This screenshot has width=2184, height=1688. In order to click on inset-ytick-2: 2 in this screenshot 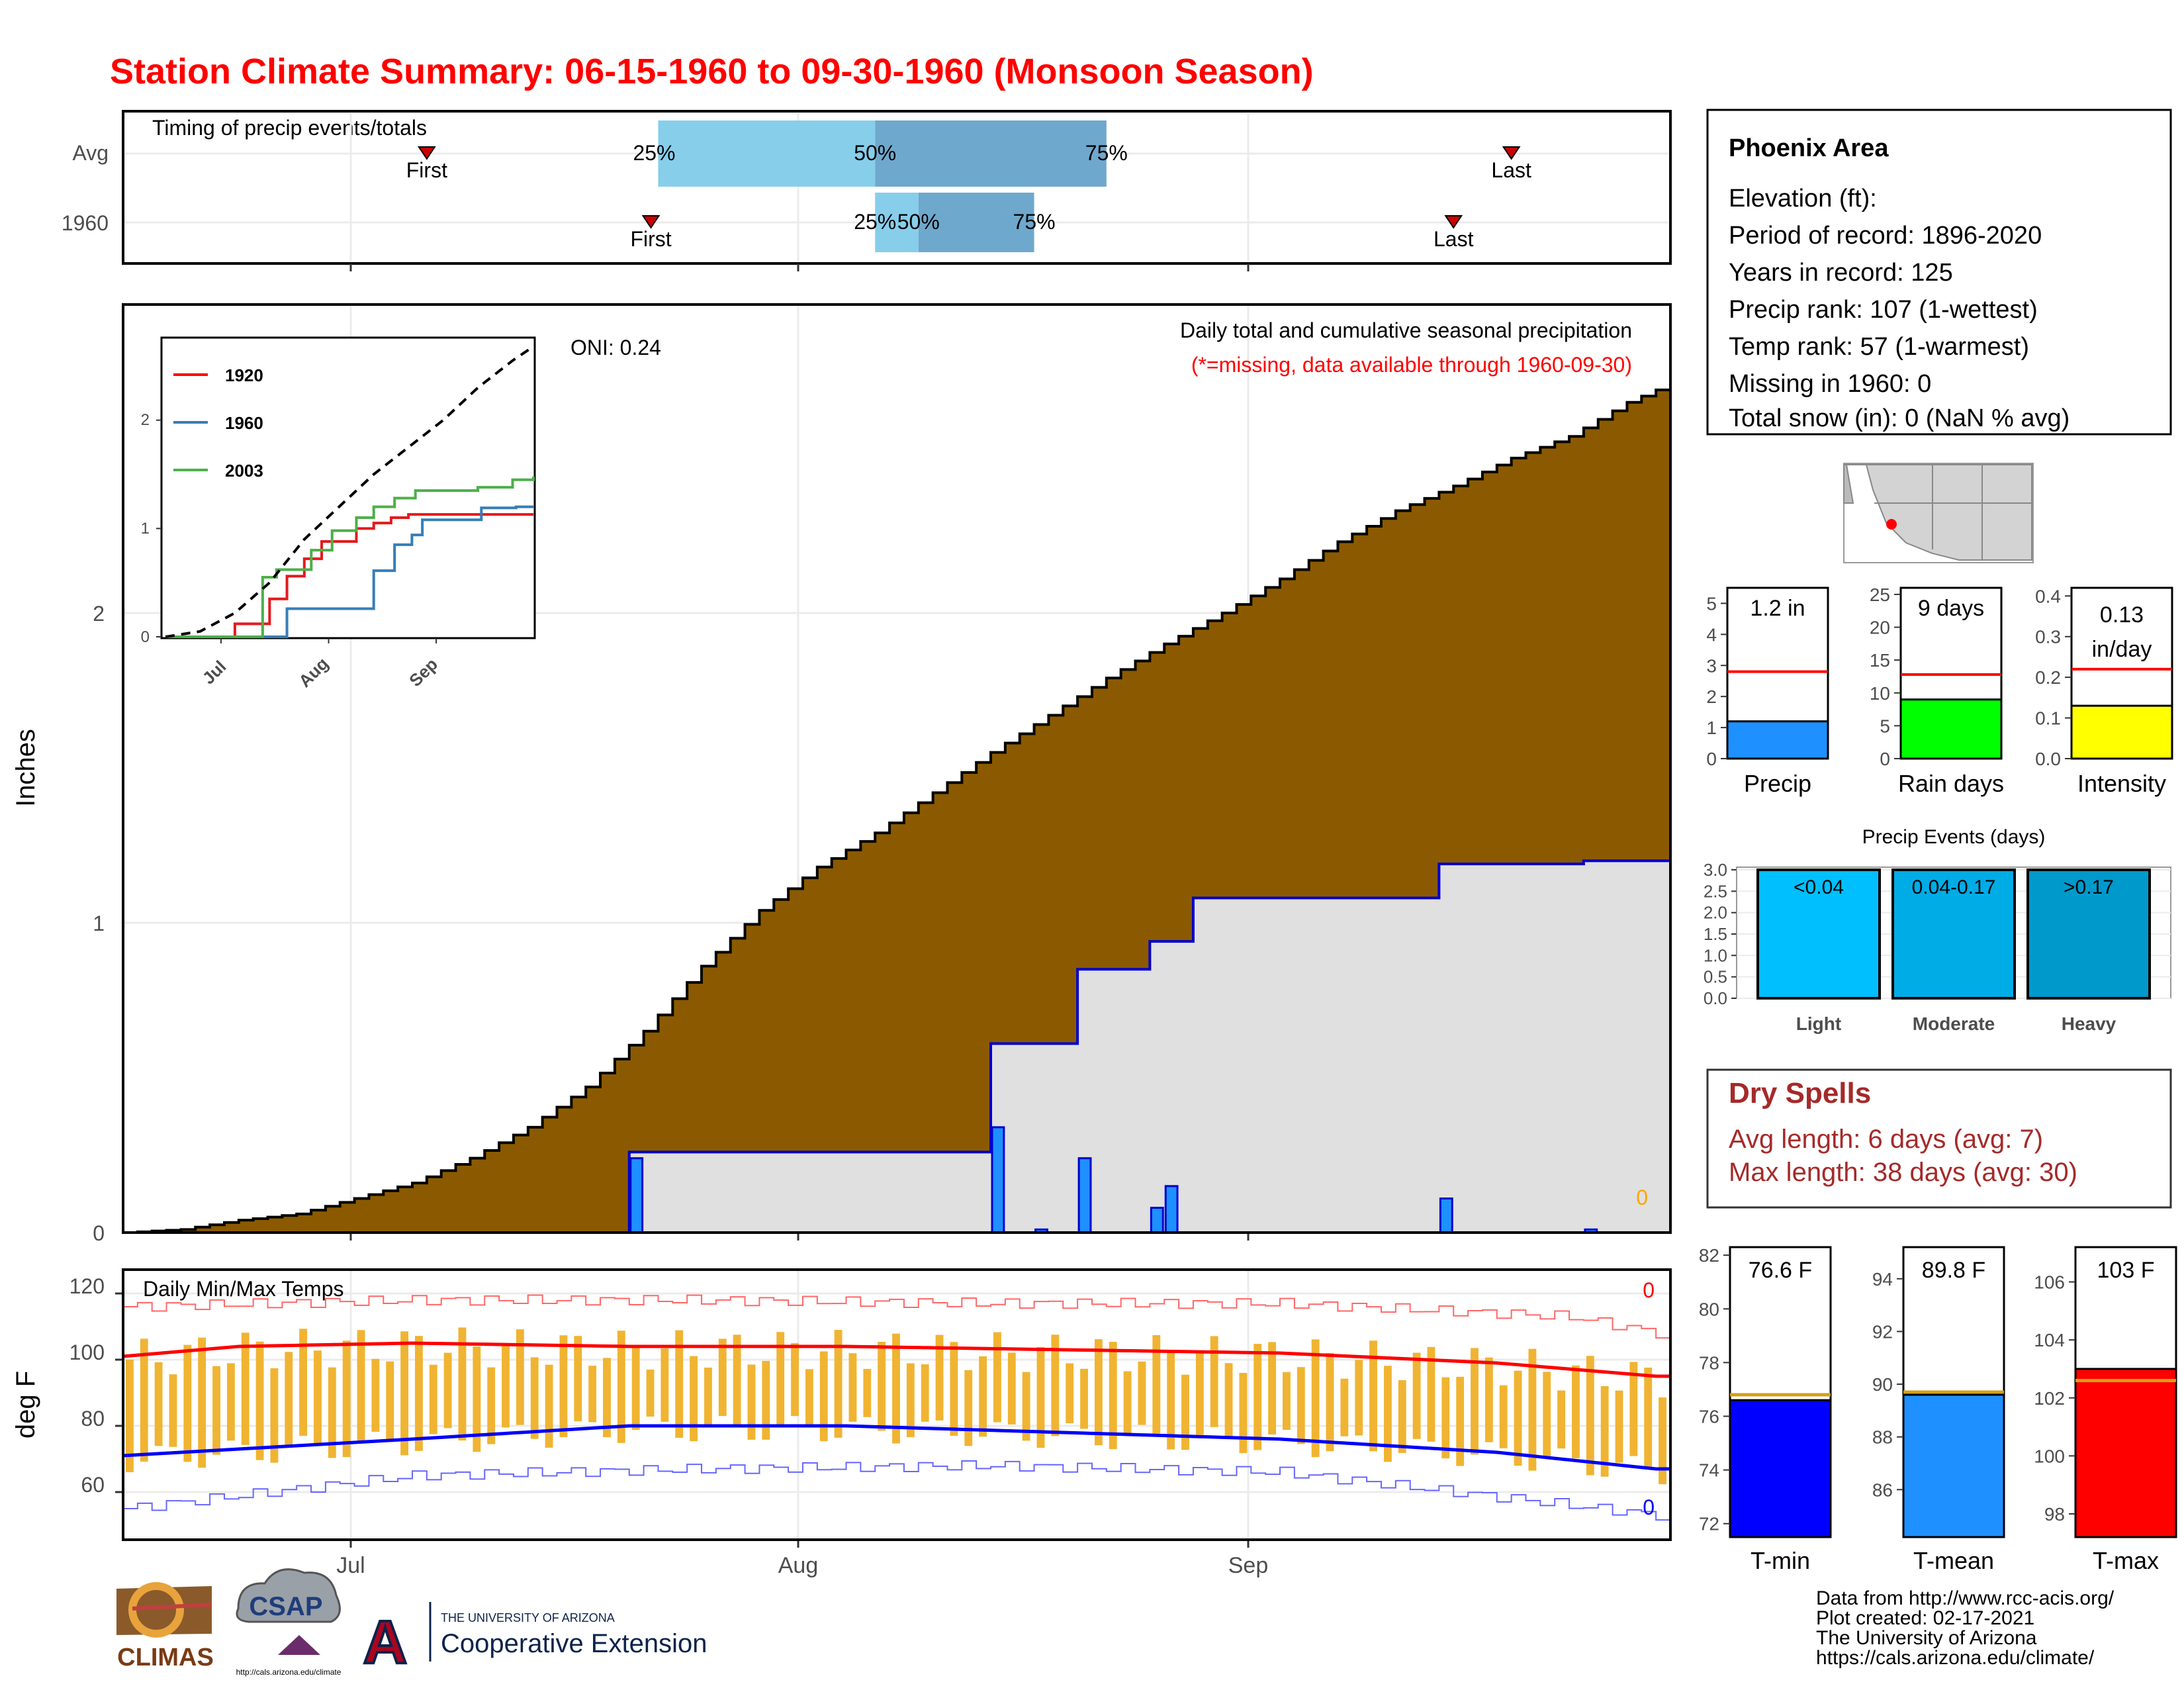, I will do `click(145, 420)`.